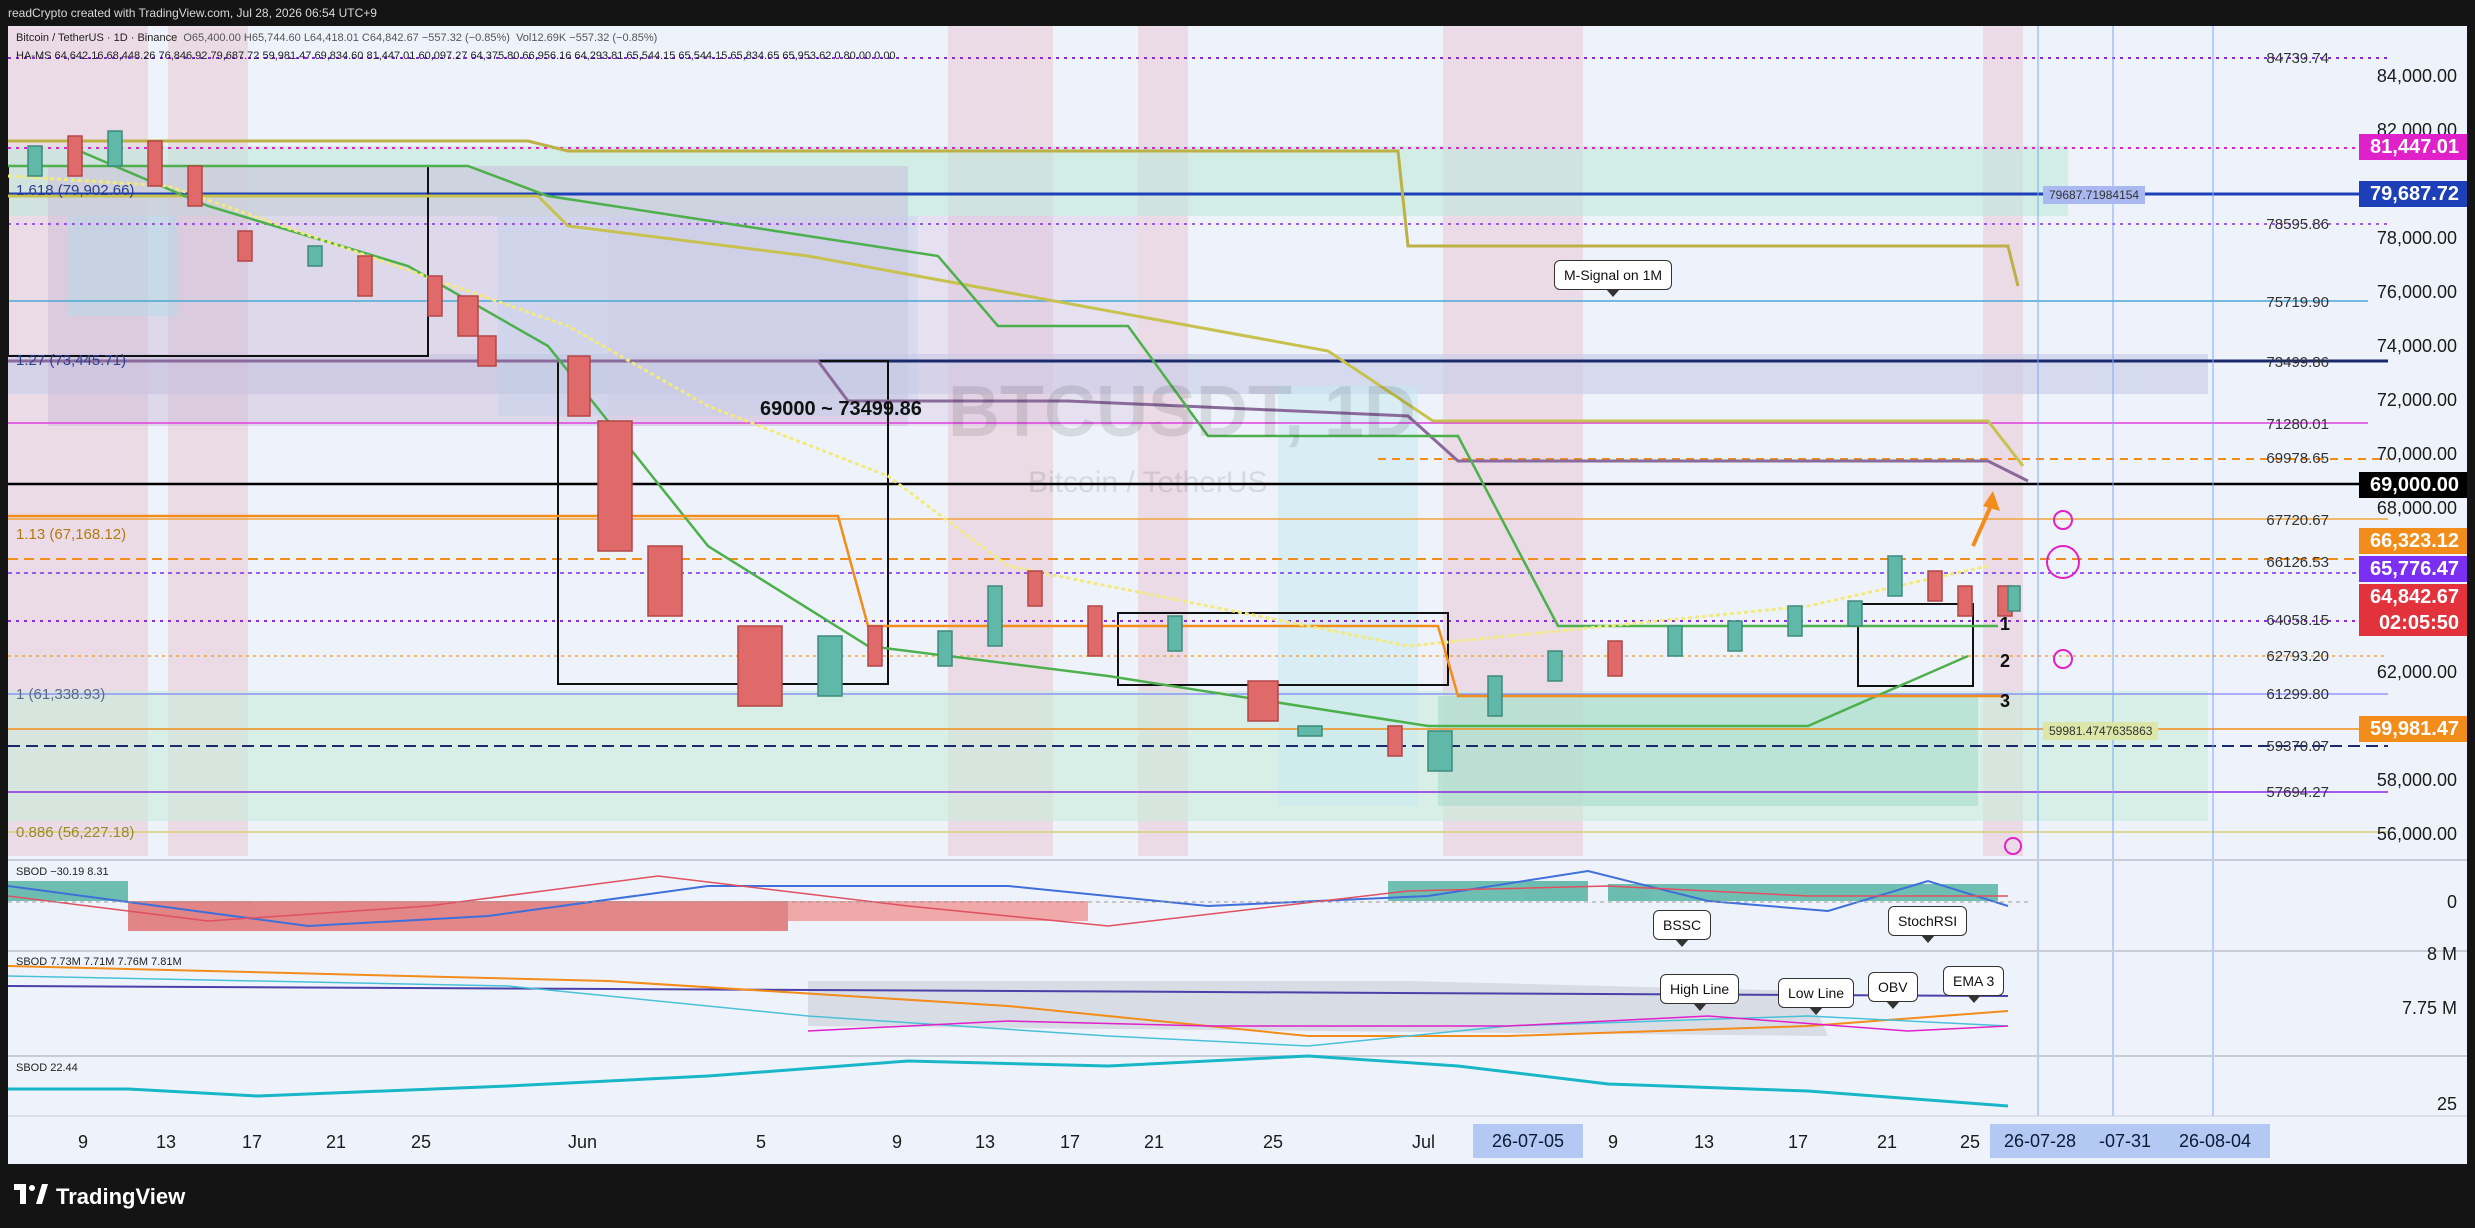  I want to click on level-label: 67720.67, so click(2297, 520).